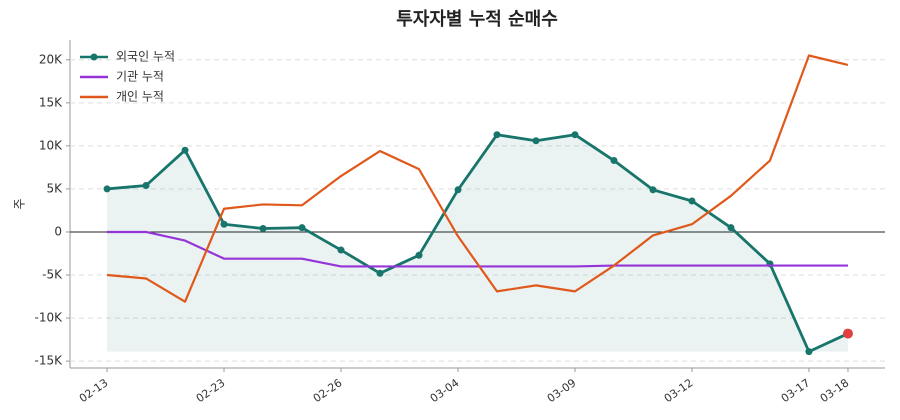 This screenshot has height=420, width=900. I want to click on legend-label: 외국인 누적, so click(145, 57).